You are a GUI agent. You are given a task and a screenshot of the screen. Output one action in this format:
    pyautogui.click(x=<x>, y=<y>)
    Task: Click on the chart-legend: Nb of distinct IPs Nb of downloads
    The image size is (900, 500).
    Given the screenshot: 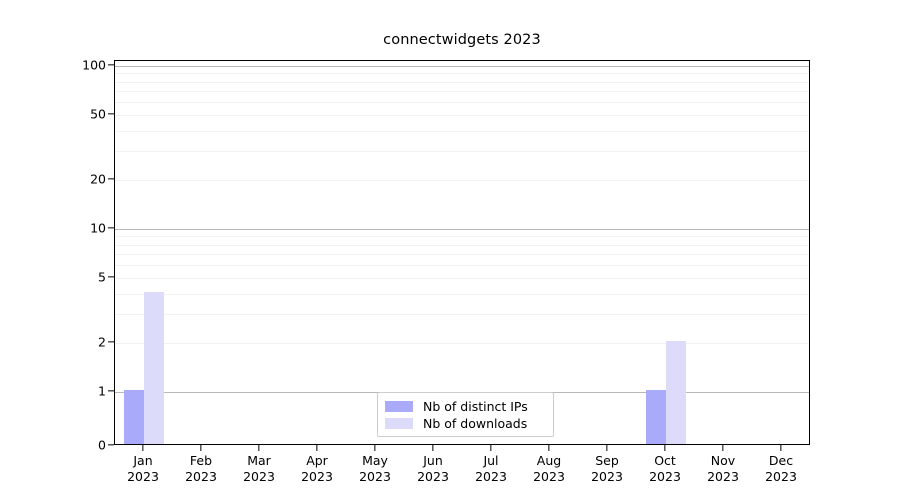 What is the action you would take?
    pyautogui.click(x=465, y=414)
    